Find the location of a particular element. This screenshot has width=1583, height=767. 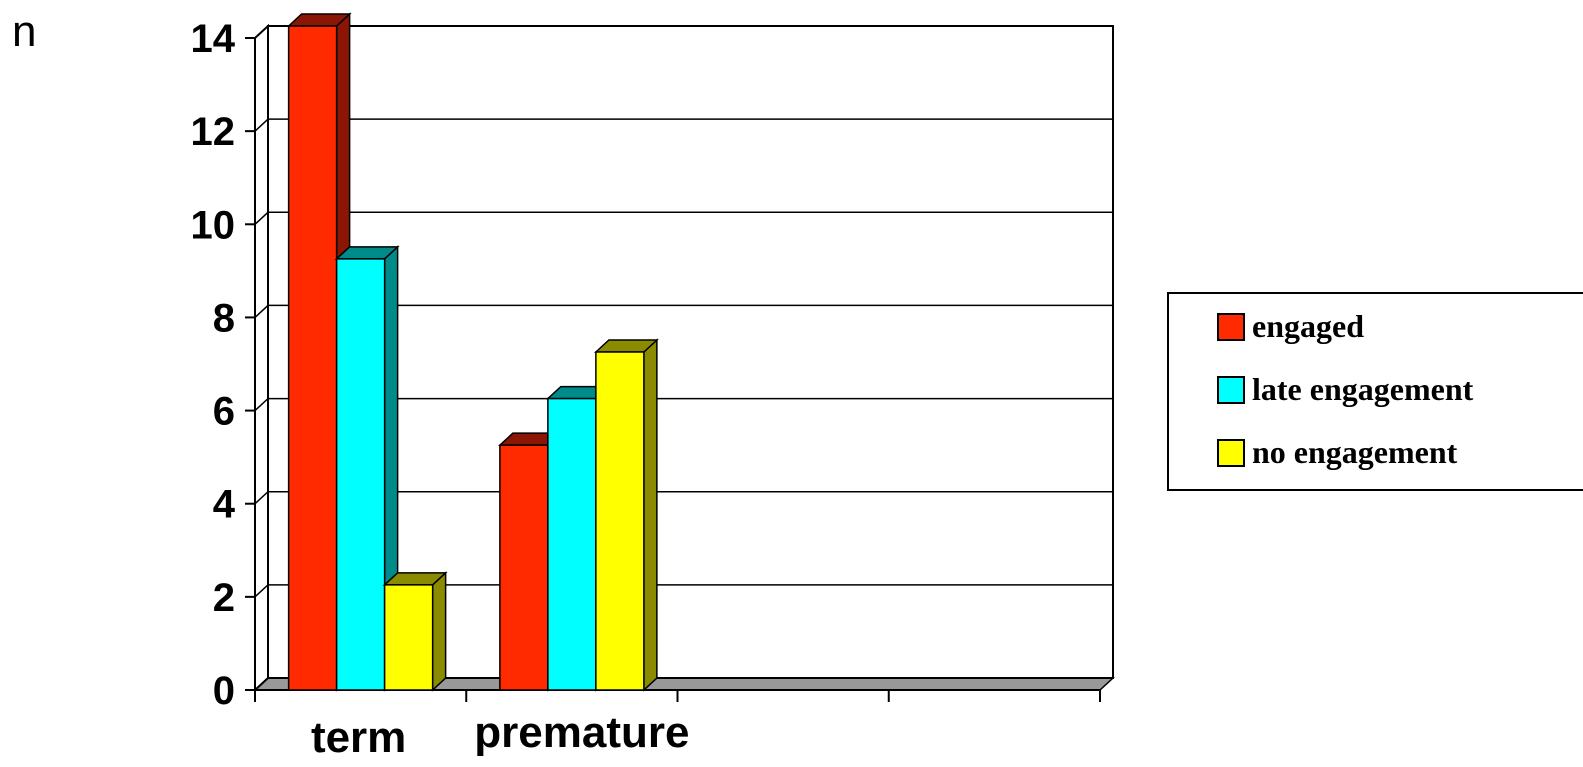

y-tick-label: 8 is located at coordinates (224, 318).